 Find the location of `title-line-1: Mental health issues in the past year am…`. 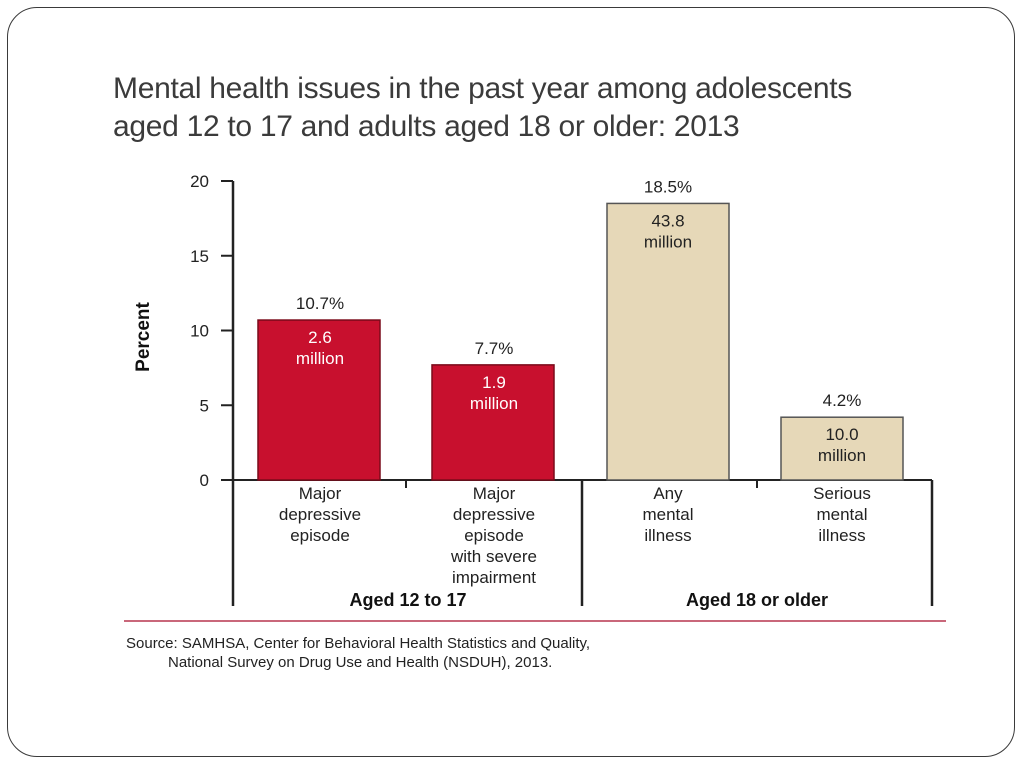

title-line-1: Mental health issues in the past year am… is located at coordinates (482, 88).